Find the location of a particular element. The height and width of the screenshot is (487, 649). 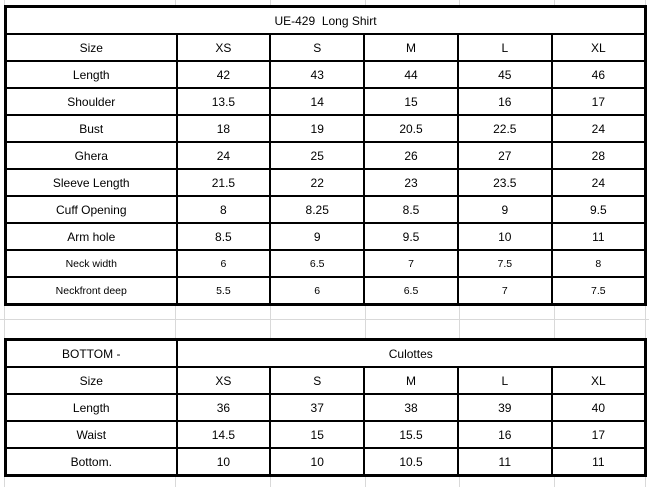

table-row: Bottom. 10 10 10.5 11 11 is located at coordinates (325, 462).